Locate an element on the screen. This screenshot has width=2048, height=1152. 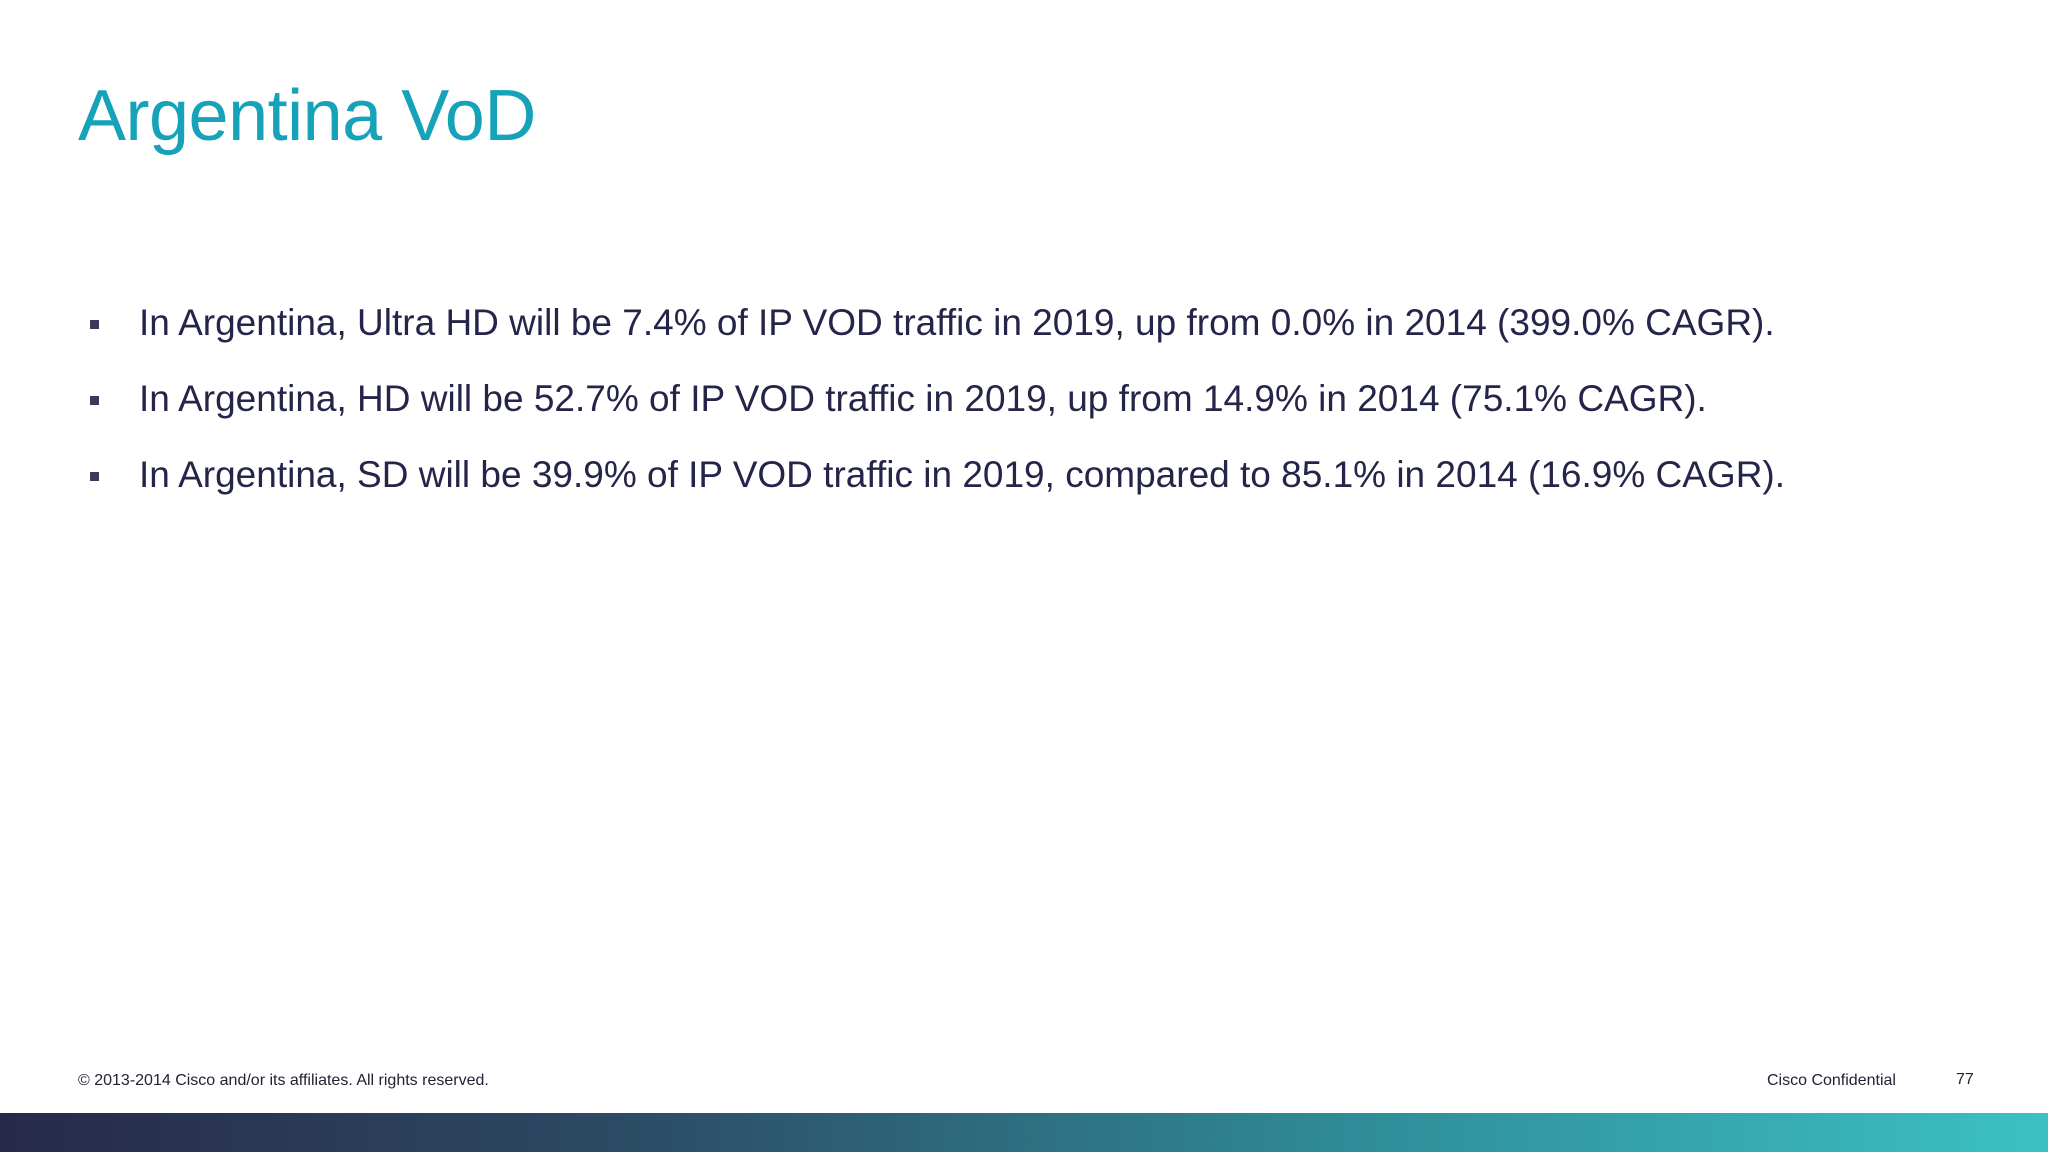
footer-confidential: Cisco Confidential is located at coordinates (1831, 1080).